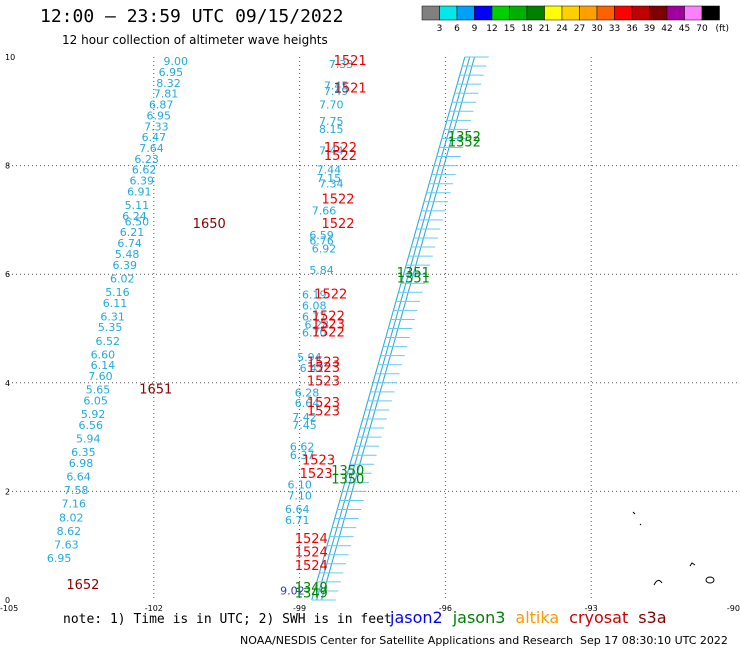 The height and width of the screenshot is (650, 740). What do you see at coordinates (146, 159) in the screenshot?
I see `swh-value-label: 6.23` at bounding box center [146, 159].